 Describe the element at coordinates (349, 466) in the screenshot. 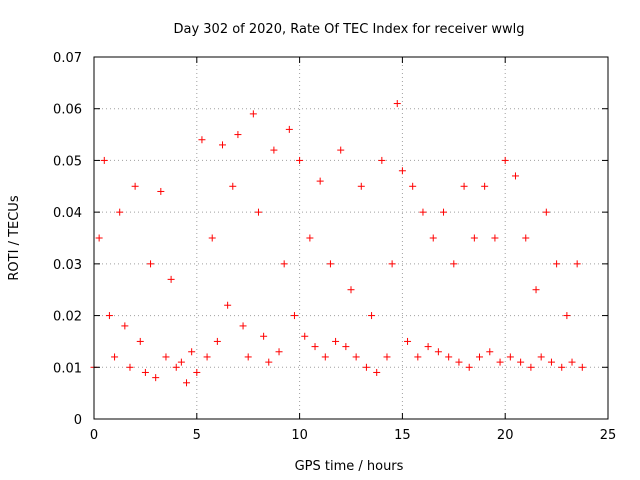

I see `x-axis-label: GPS time / hours` at that location.